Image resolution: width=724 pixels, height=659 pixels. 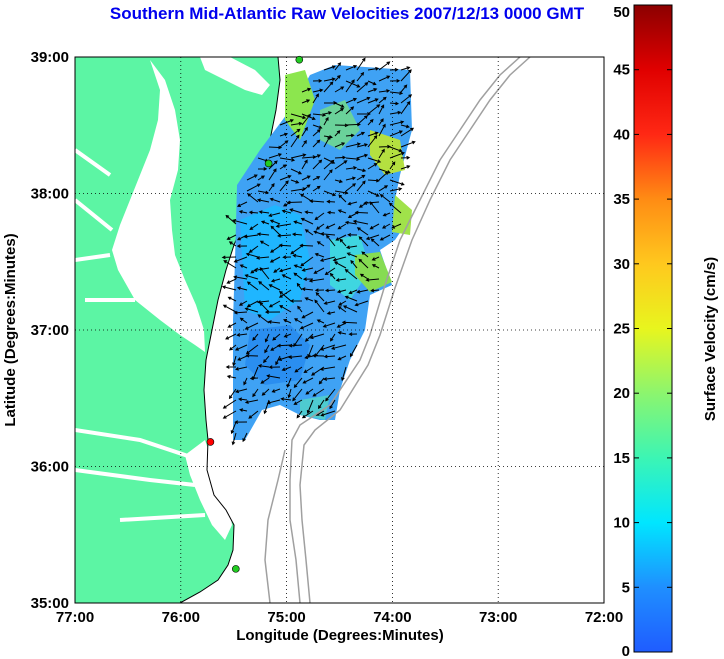 What do you see at coordinates (50, 57) in the screenshot?
I see `y-tick-label: 39:00` at bounding box center [50, 57].